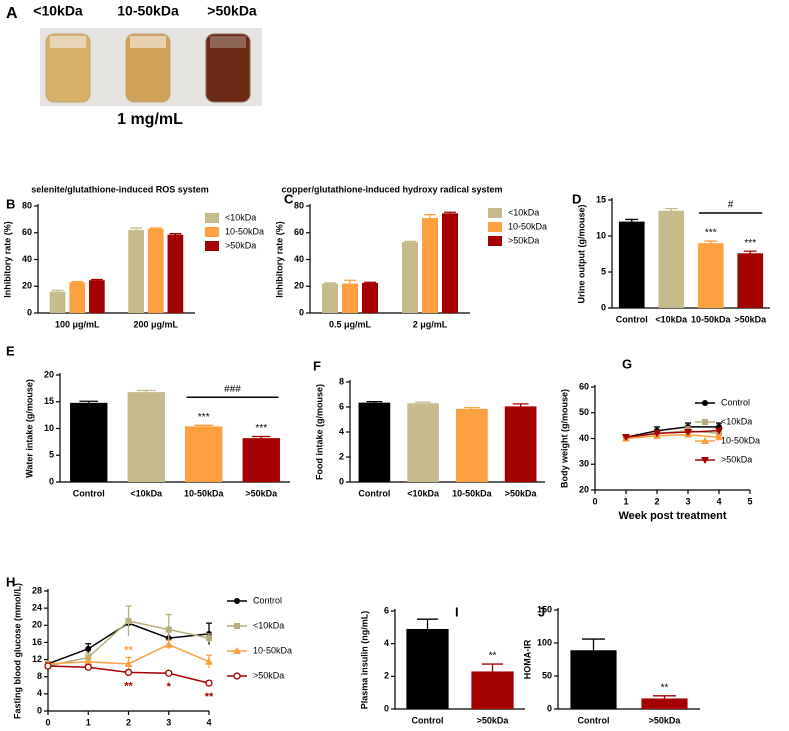 The height and width of the screenshot is (731, 789). What do you see at coordinates (656, 501) in the screenshot?
I see `x-tick-label: 2` at bounding box center [656, 501].